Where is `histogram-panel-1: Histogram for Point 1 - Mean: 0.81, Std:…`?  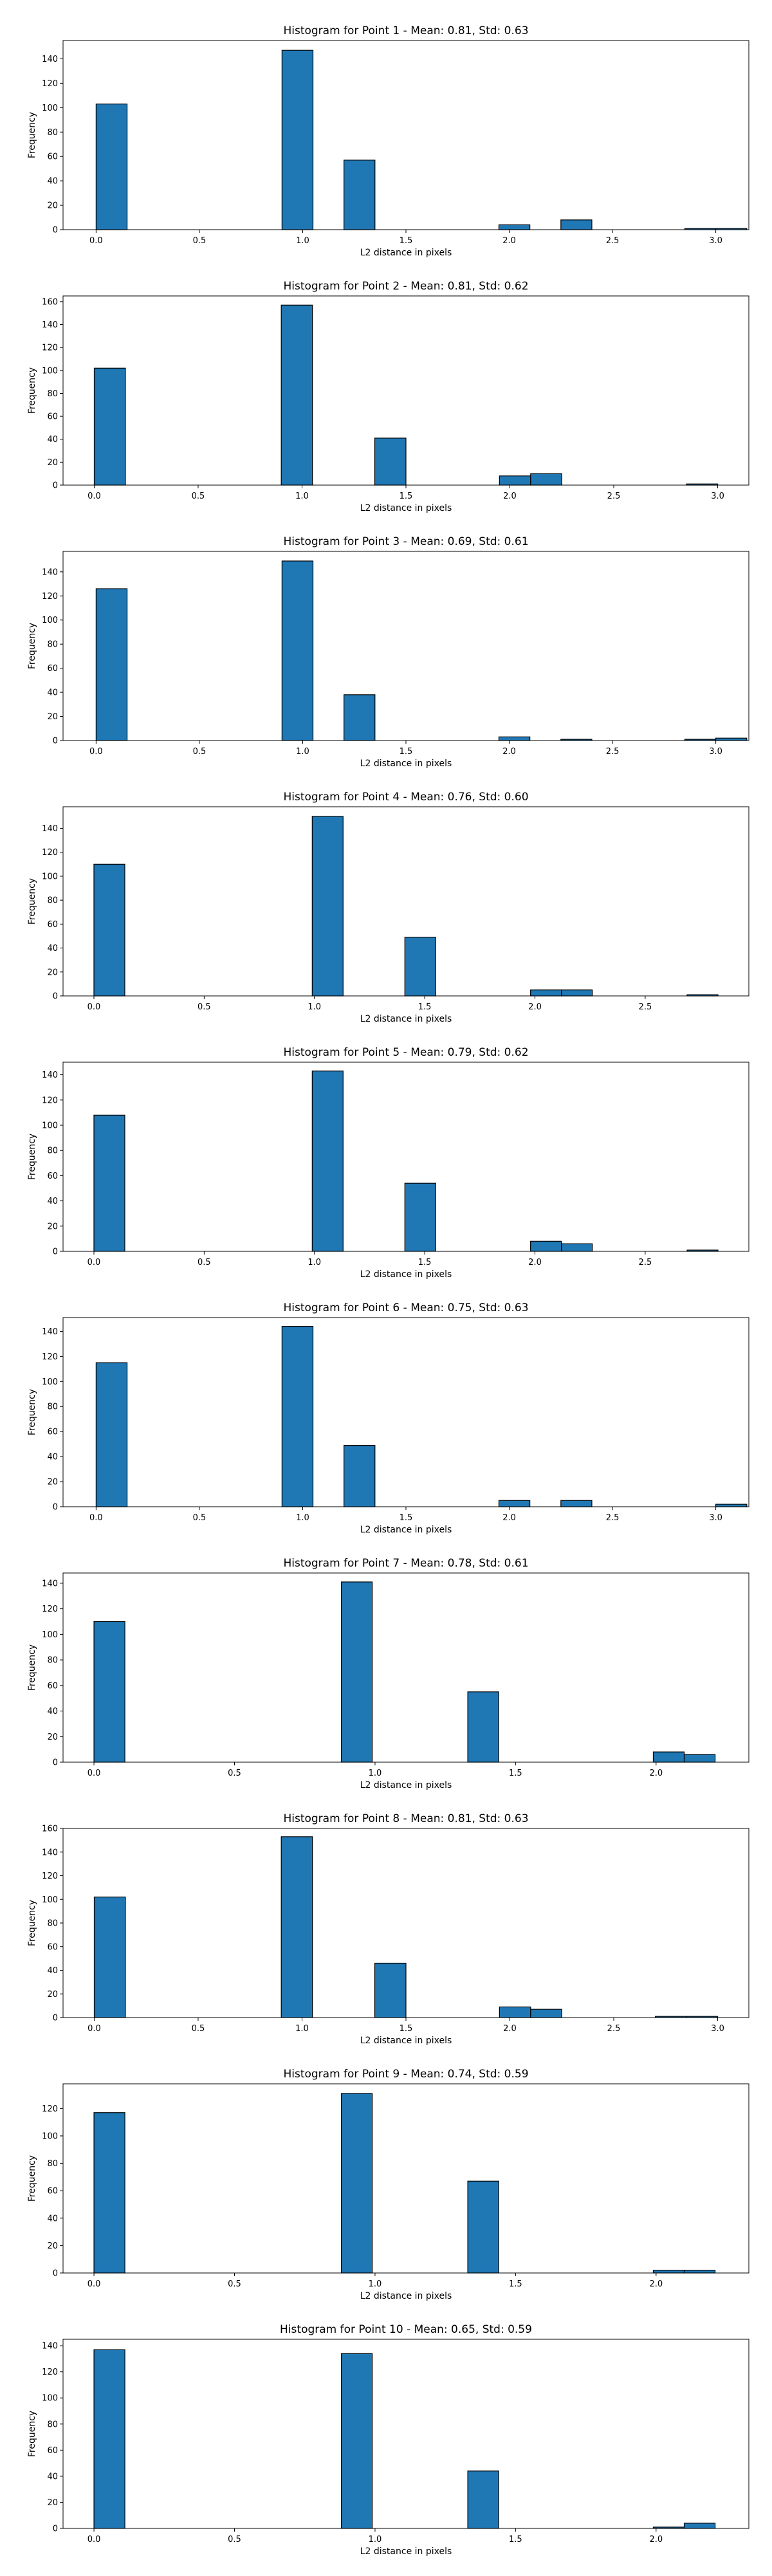 histogram-panel-1: Histogram for Point 1 - Mean: 0.81, Std:… is located at coordinates (388, 141).